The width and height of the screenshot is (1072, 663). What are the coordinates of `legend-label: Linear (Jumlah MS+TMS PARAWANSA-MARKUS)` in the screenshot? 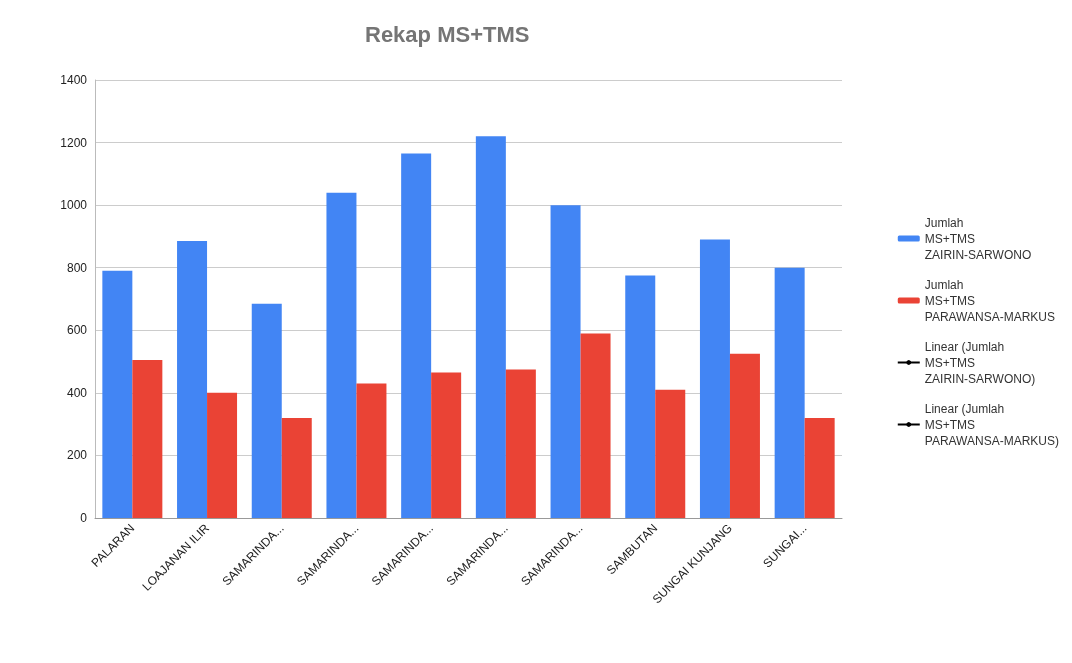 It's located at (991, 424).